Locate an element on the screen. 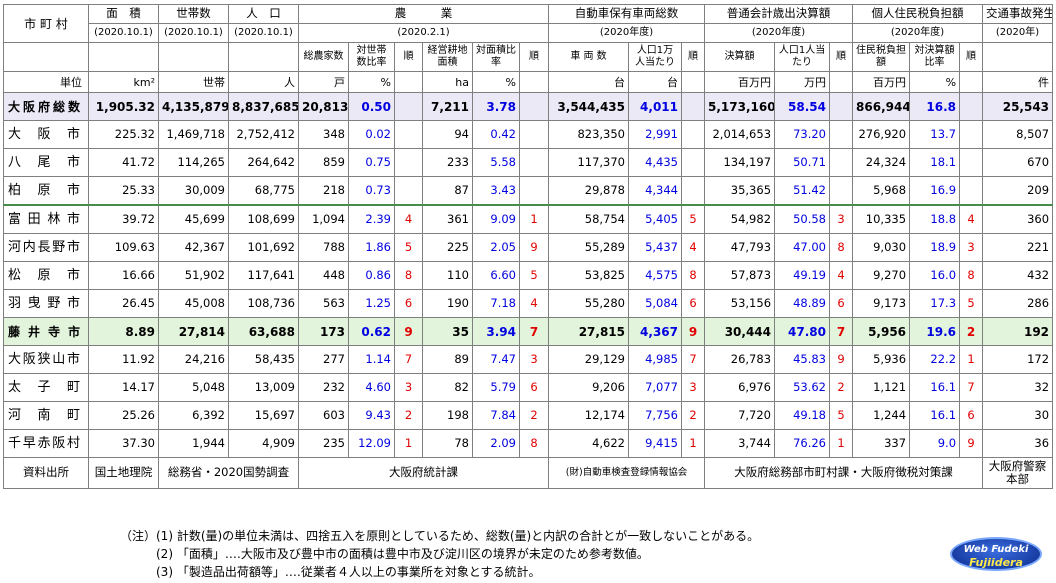  cell-traffic: 432 is located at coordinates (1018, 275).